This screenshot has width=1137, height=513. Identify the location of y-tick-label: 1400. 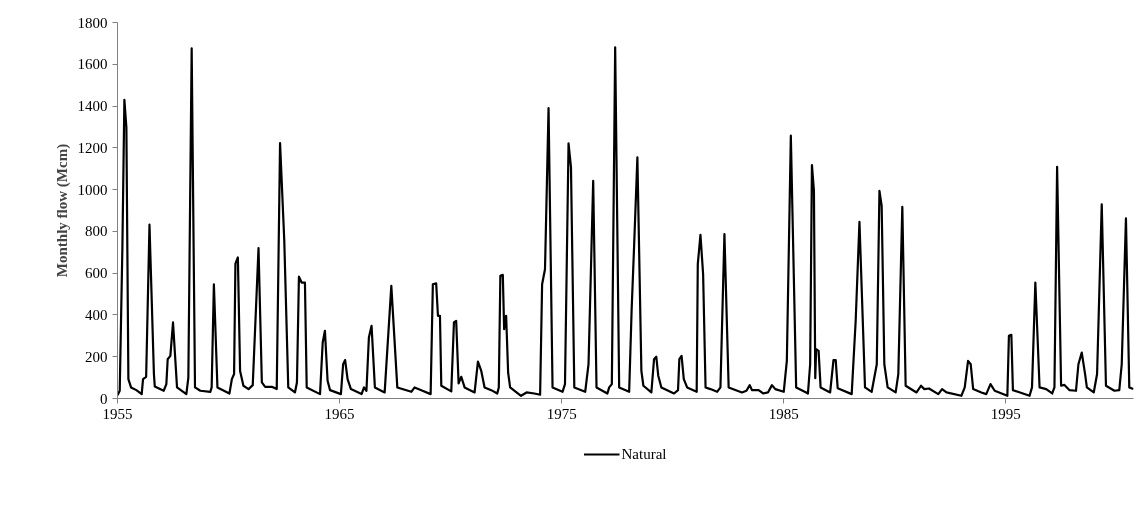
(92, 106).